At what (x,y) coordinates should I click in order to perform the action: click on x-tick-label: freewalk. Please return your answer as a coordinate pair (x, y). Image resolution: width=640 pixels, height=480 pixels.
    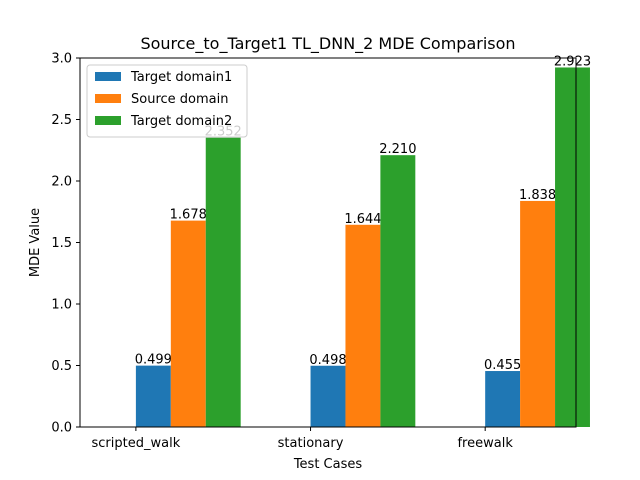
    Looking at the image, I should click on (485, 443).